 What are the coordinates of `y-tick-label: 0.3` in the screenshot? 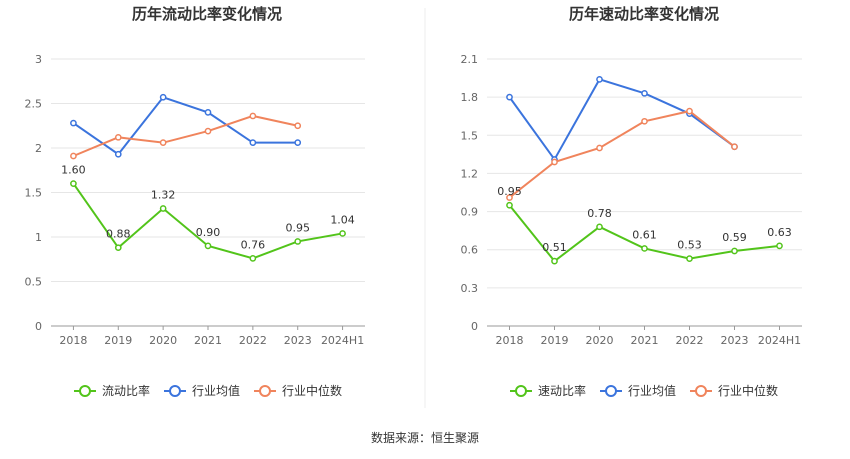 It's located at (470, 288).